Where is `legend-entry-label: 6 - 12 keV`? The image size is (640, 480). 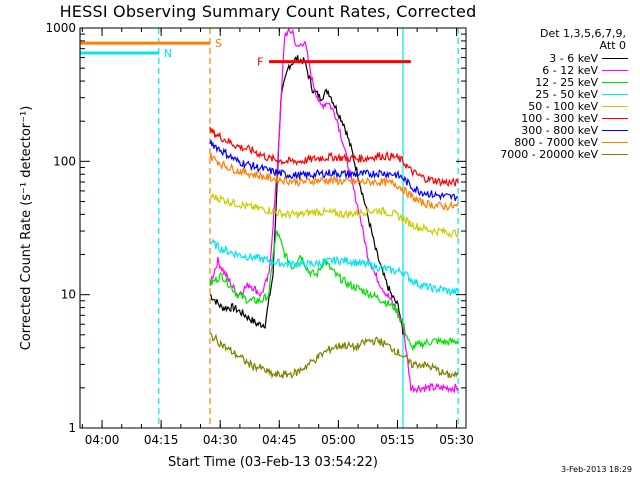 legend-entry-label: 6 - 12 keV is located at coordinates (570, 70).